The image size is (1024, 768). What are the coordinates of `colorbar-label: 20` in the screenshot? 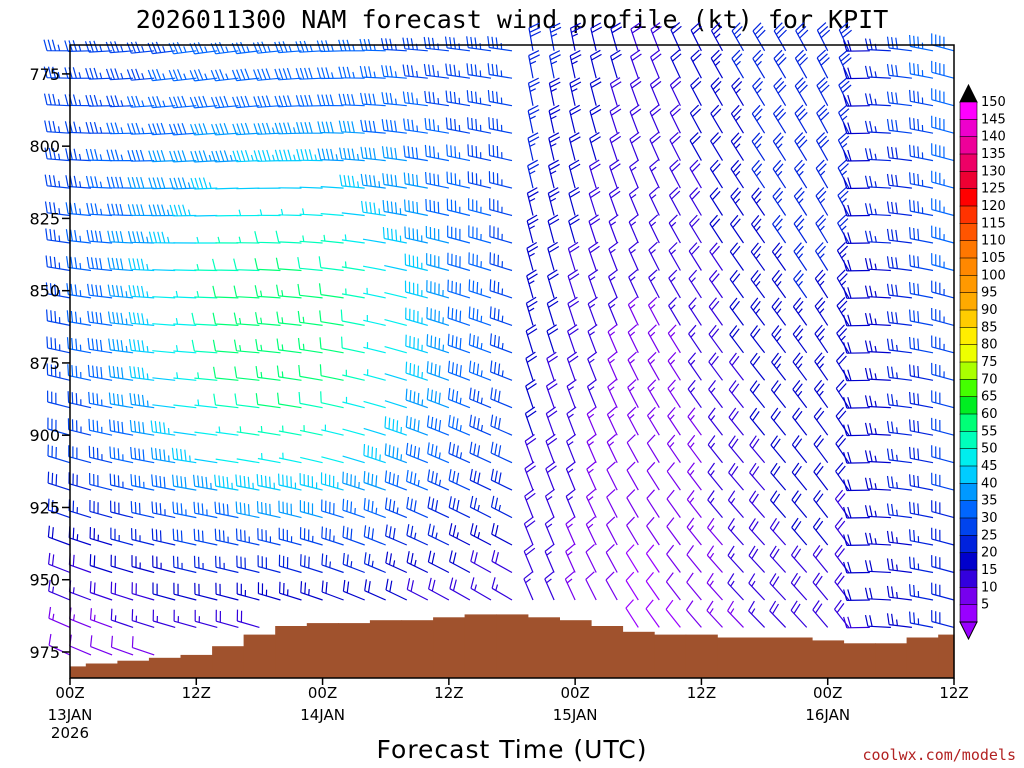 It's located at (989, 553).